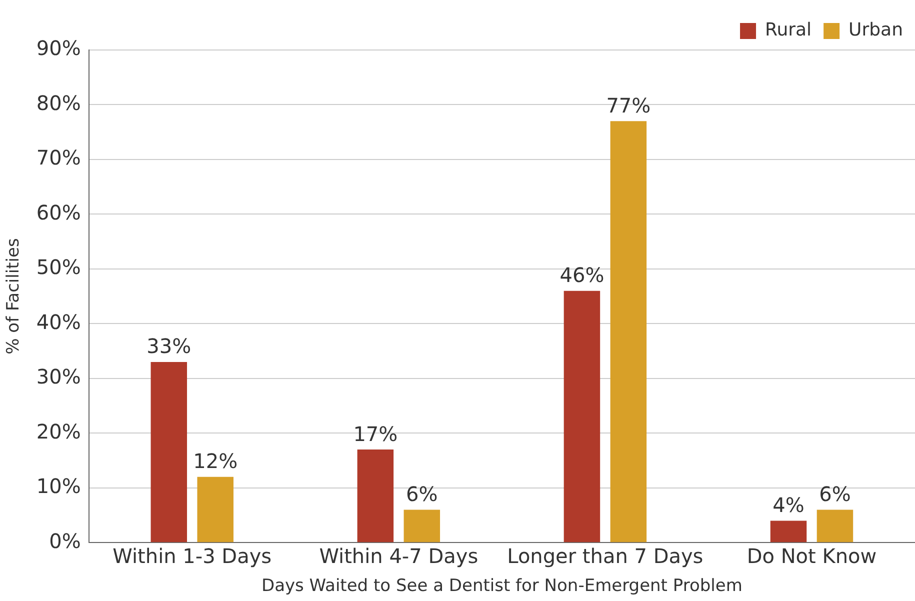  Describe the element at coordinates (14, 296) in the screenshot. I see `y-axis-title: % of Facilities` at that location.